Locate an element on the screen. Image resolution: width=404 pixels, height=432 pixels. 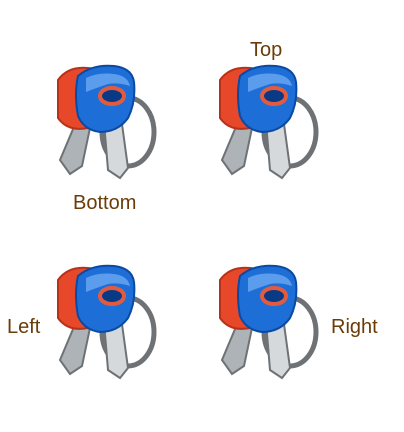
label-left: Left is located at coordinates (24, 327).